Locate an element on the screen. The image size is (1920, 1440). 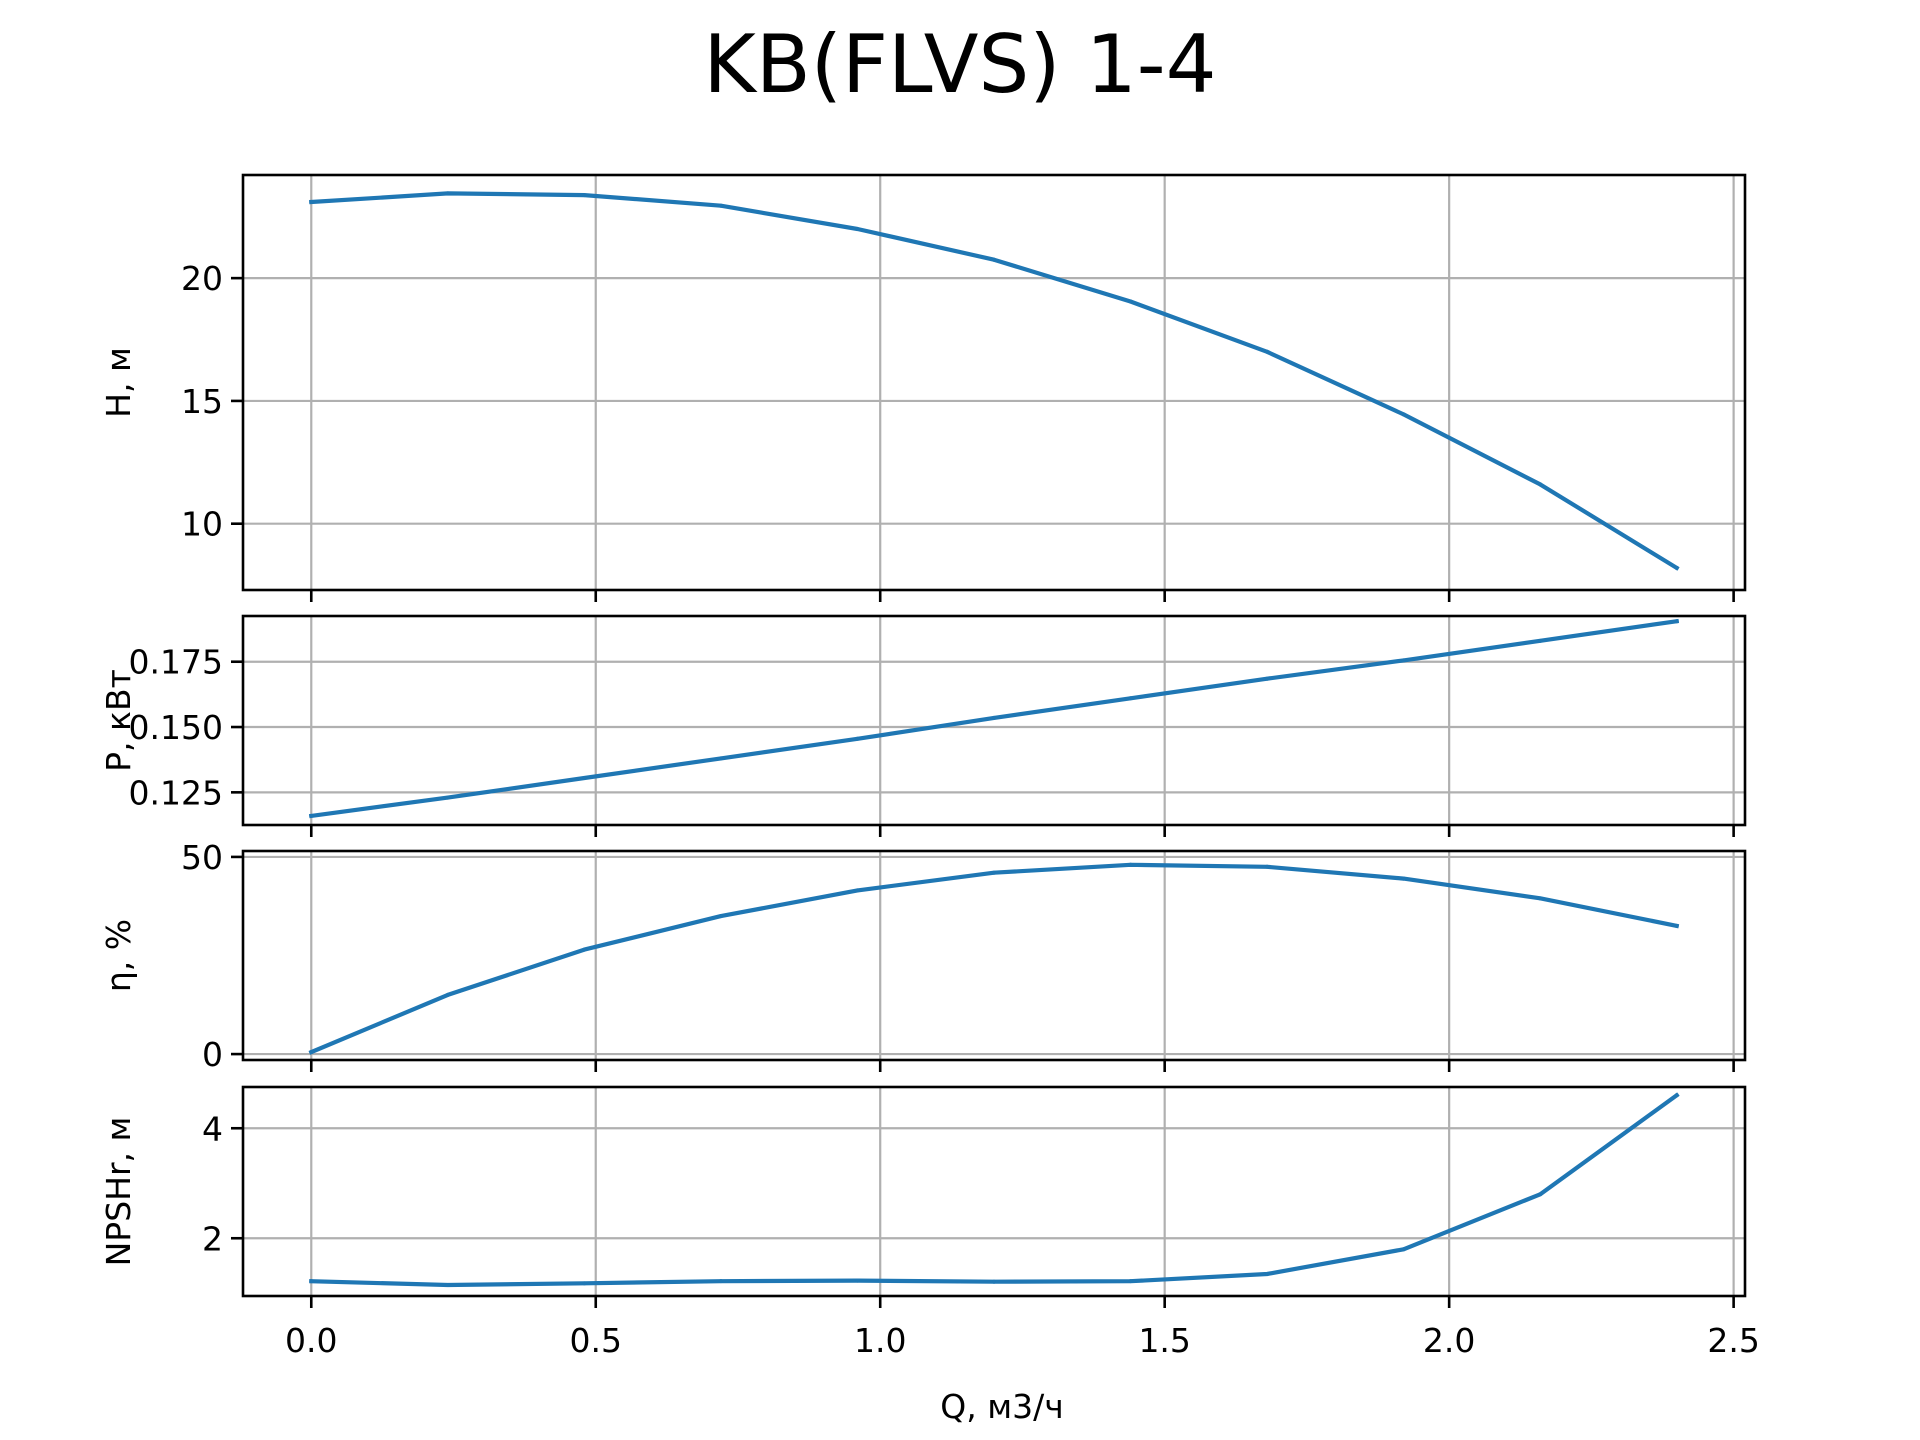
x-tick-label: 0.5 is located at coordinates (596, 1340).